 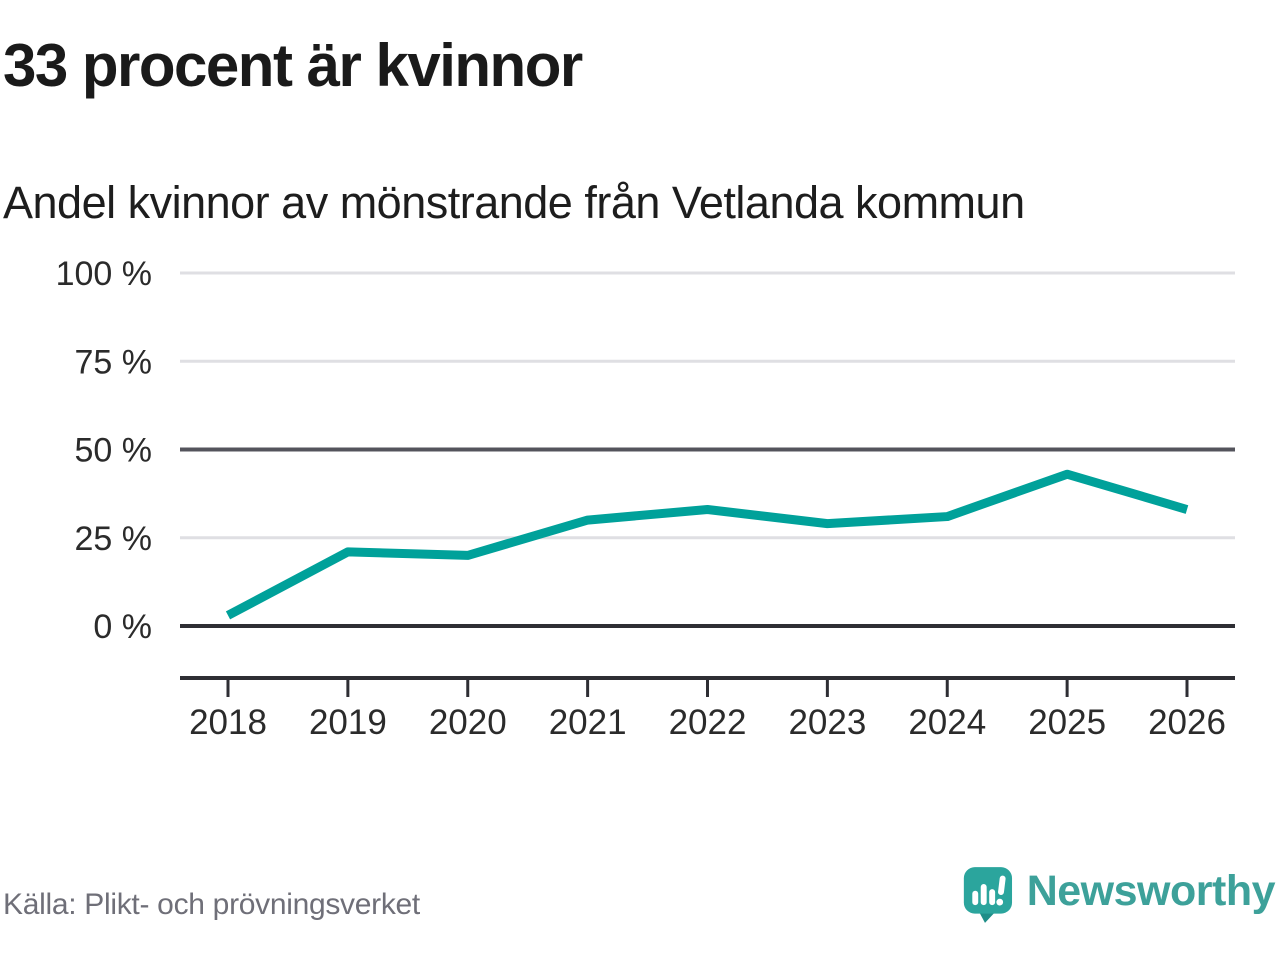 I want to click on y-axis-tick-label: 0 %, so click(x=122, y=627).